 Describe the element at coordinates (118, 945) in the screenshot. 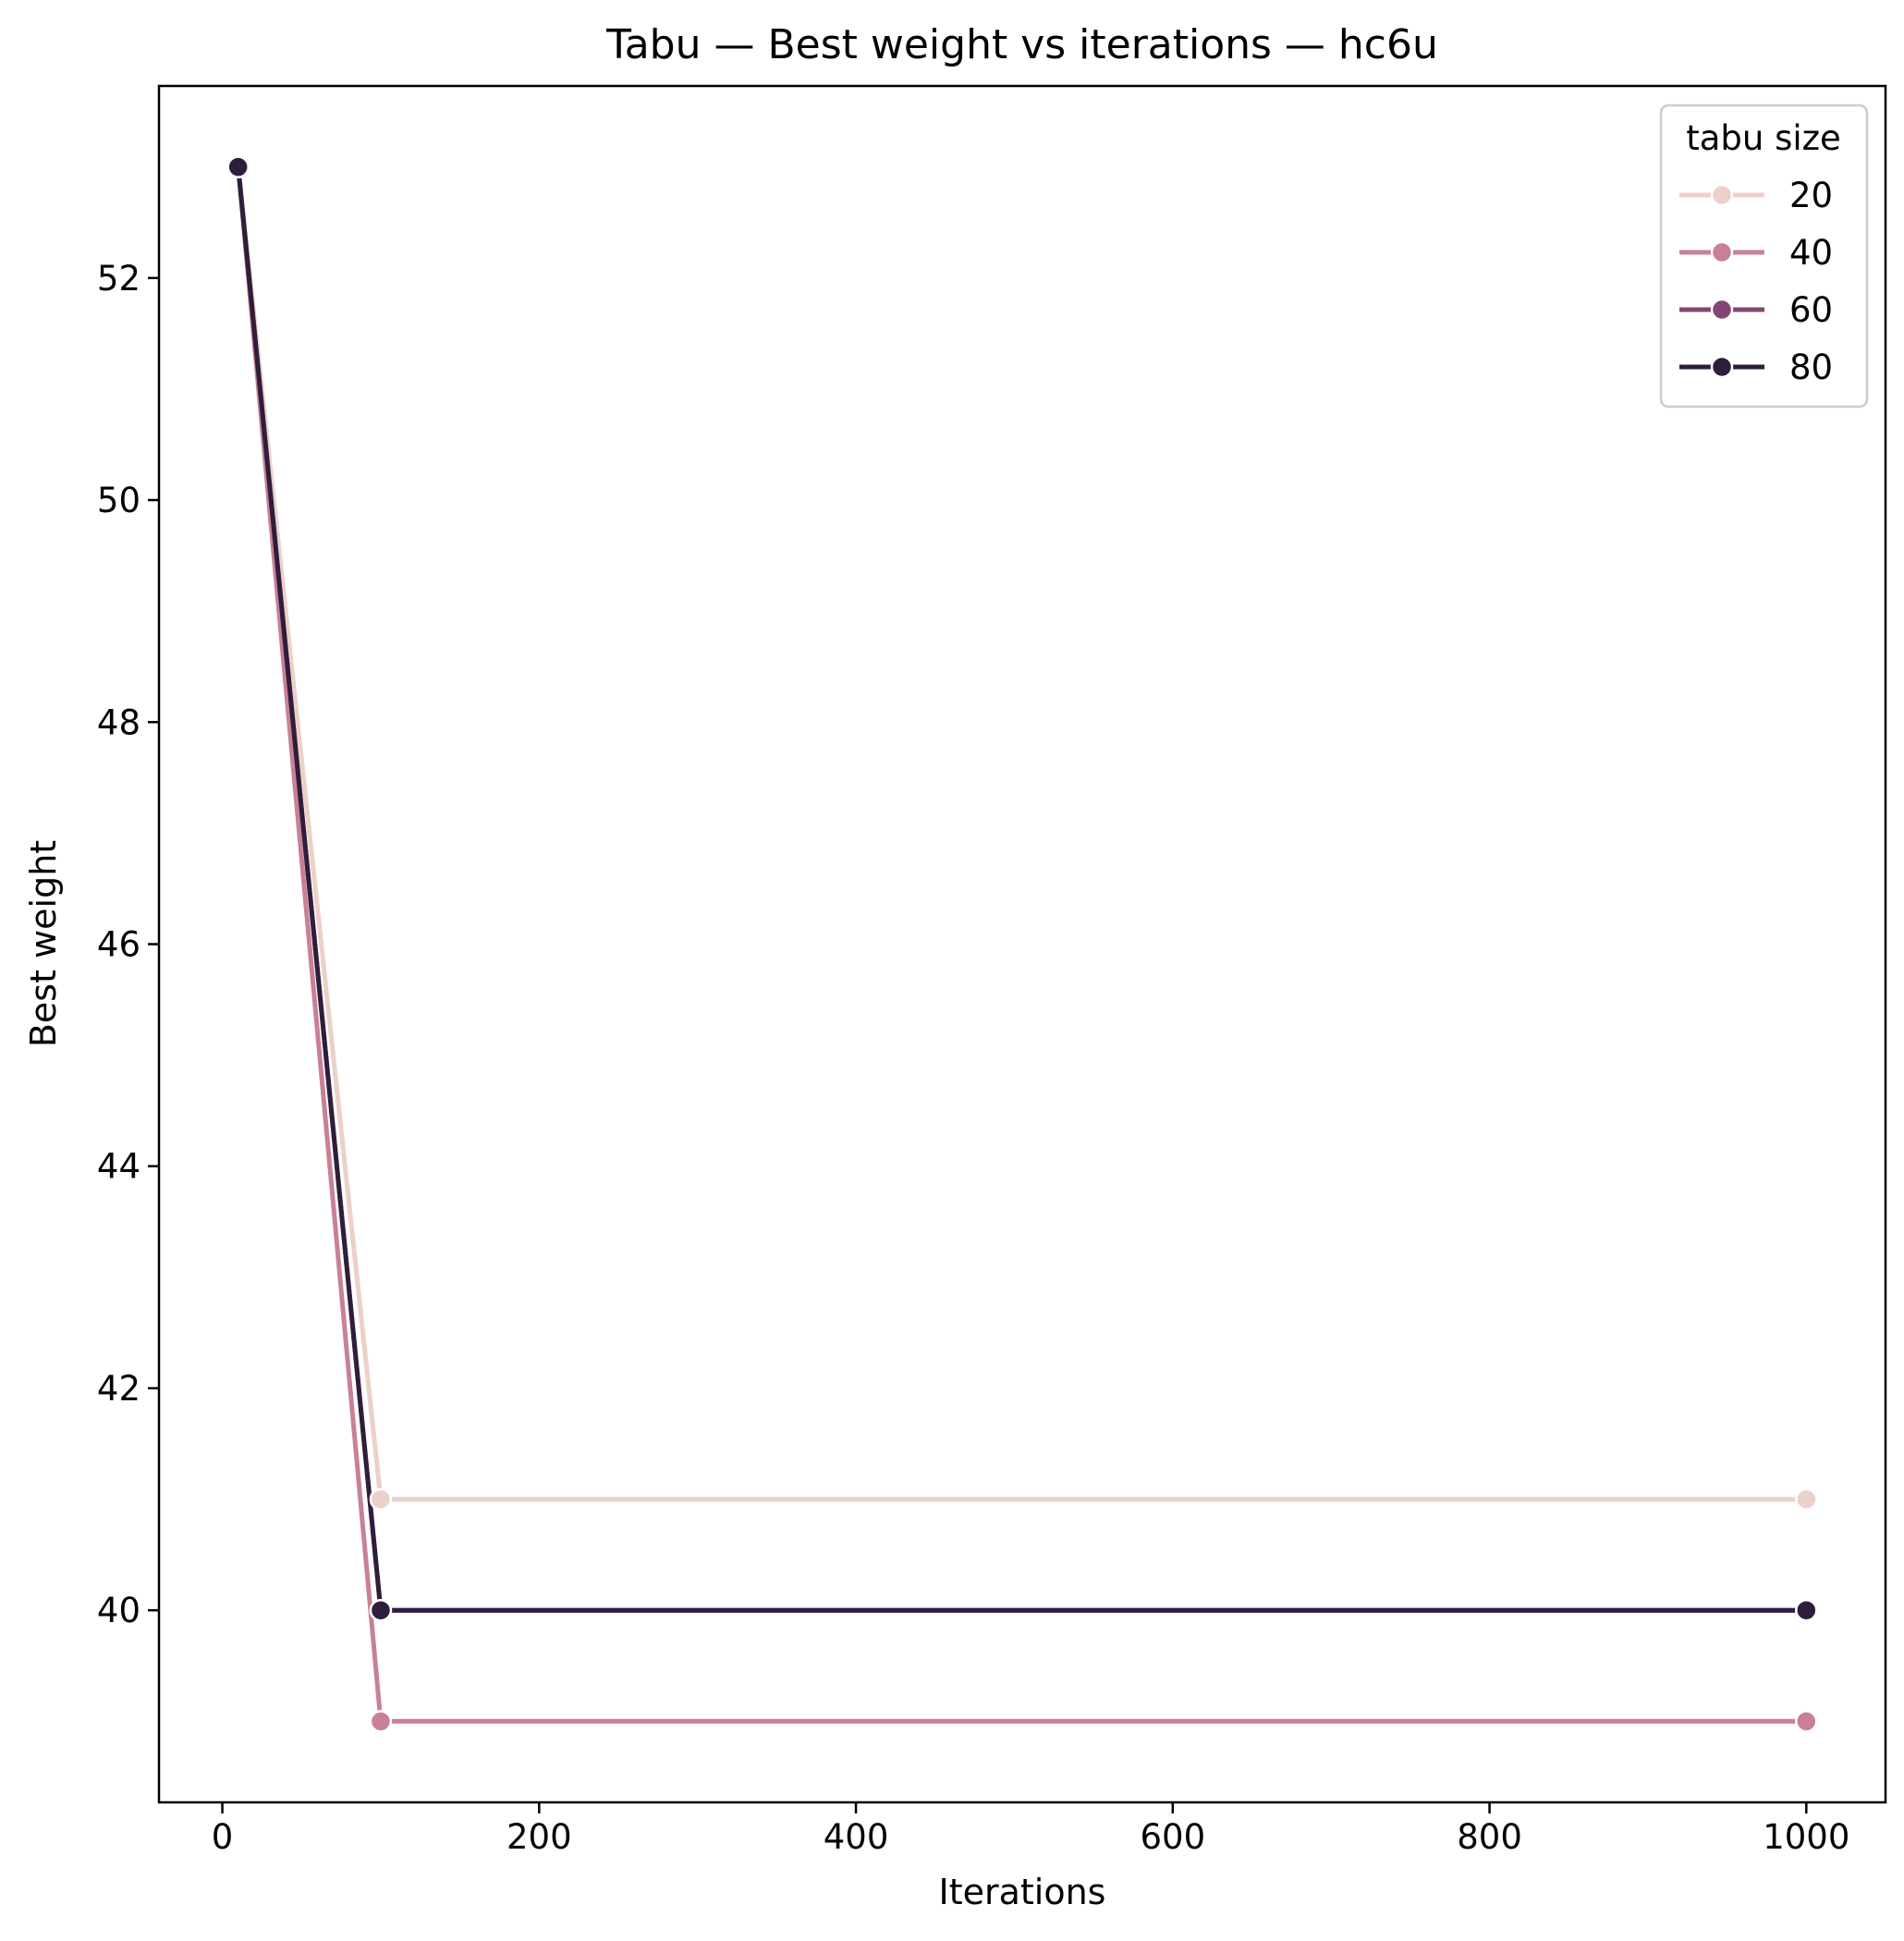

I see `y-tick-label: 46` at that location.